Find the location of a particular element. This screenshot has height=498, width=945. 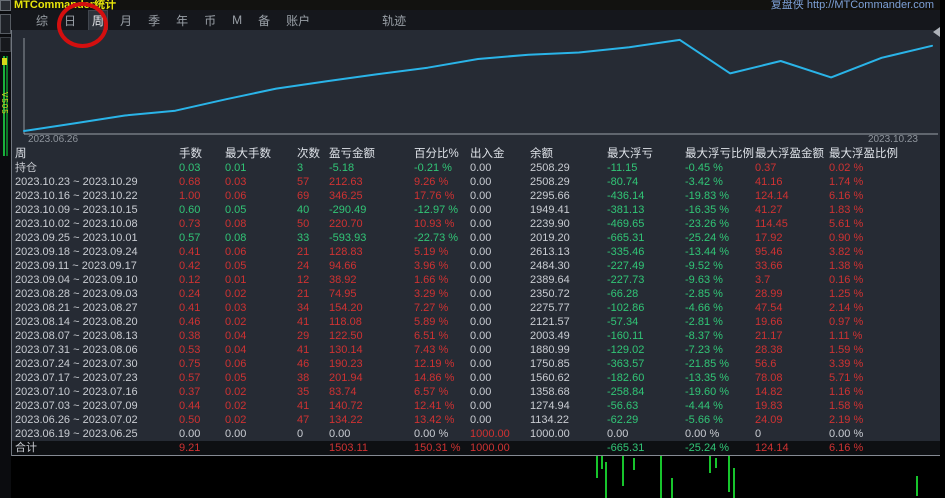

cell: 1.66 % is located at coordinates (431, 280).